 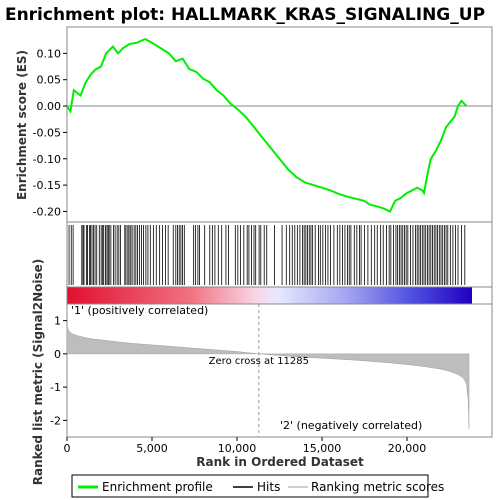 I want to click on rank-color-bar, so click(x=269, y=295).